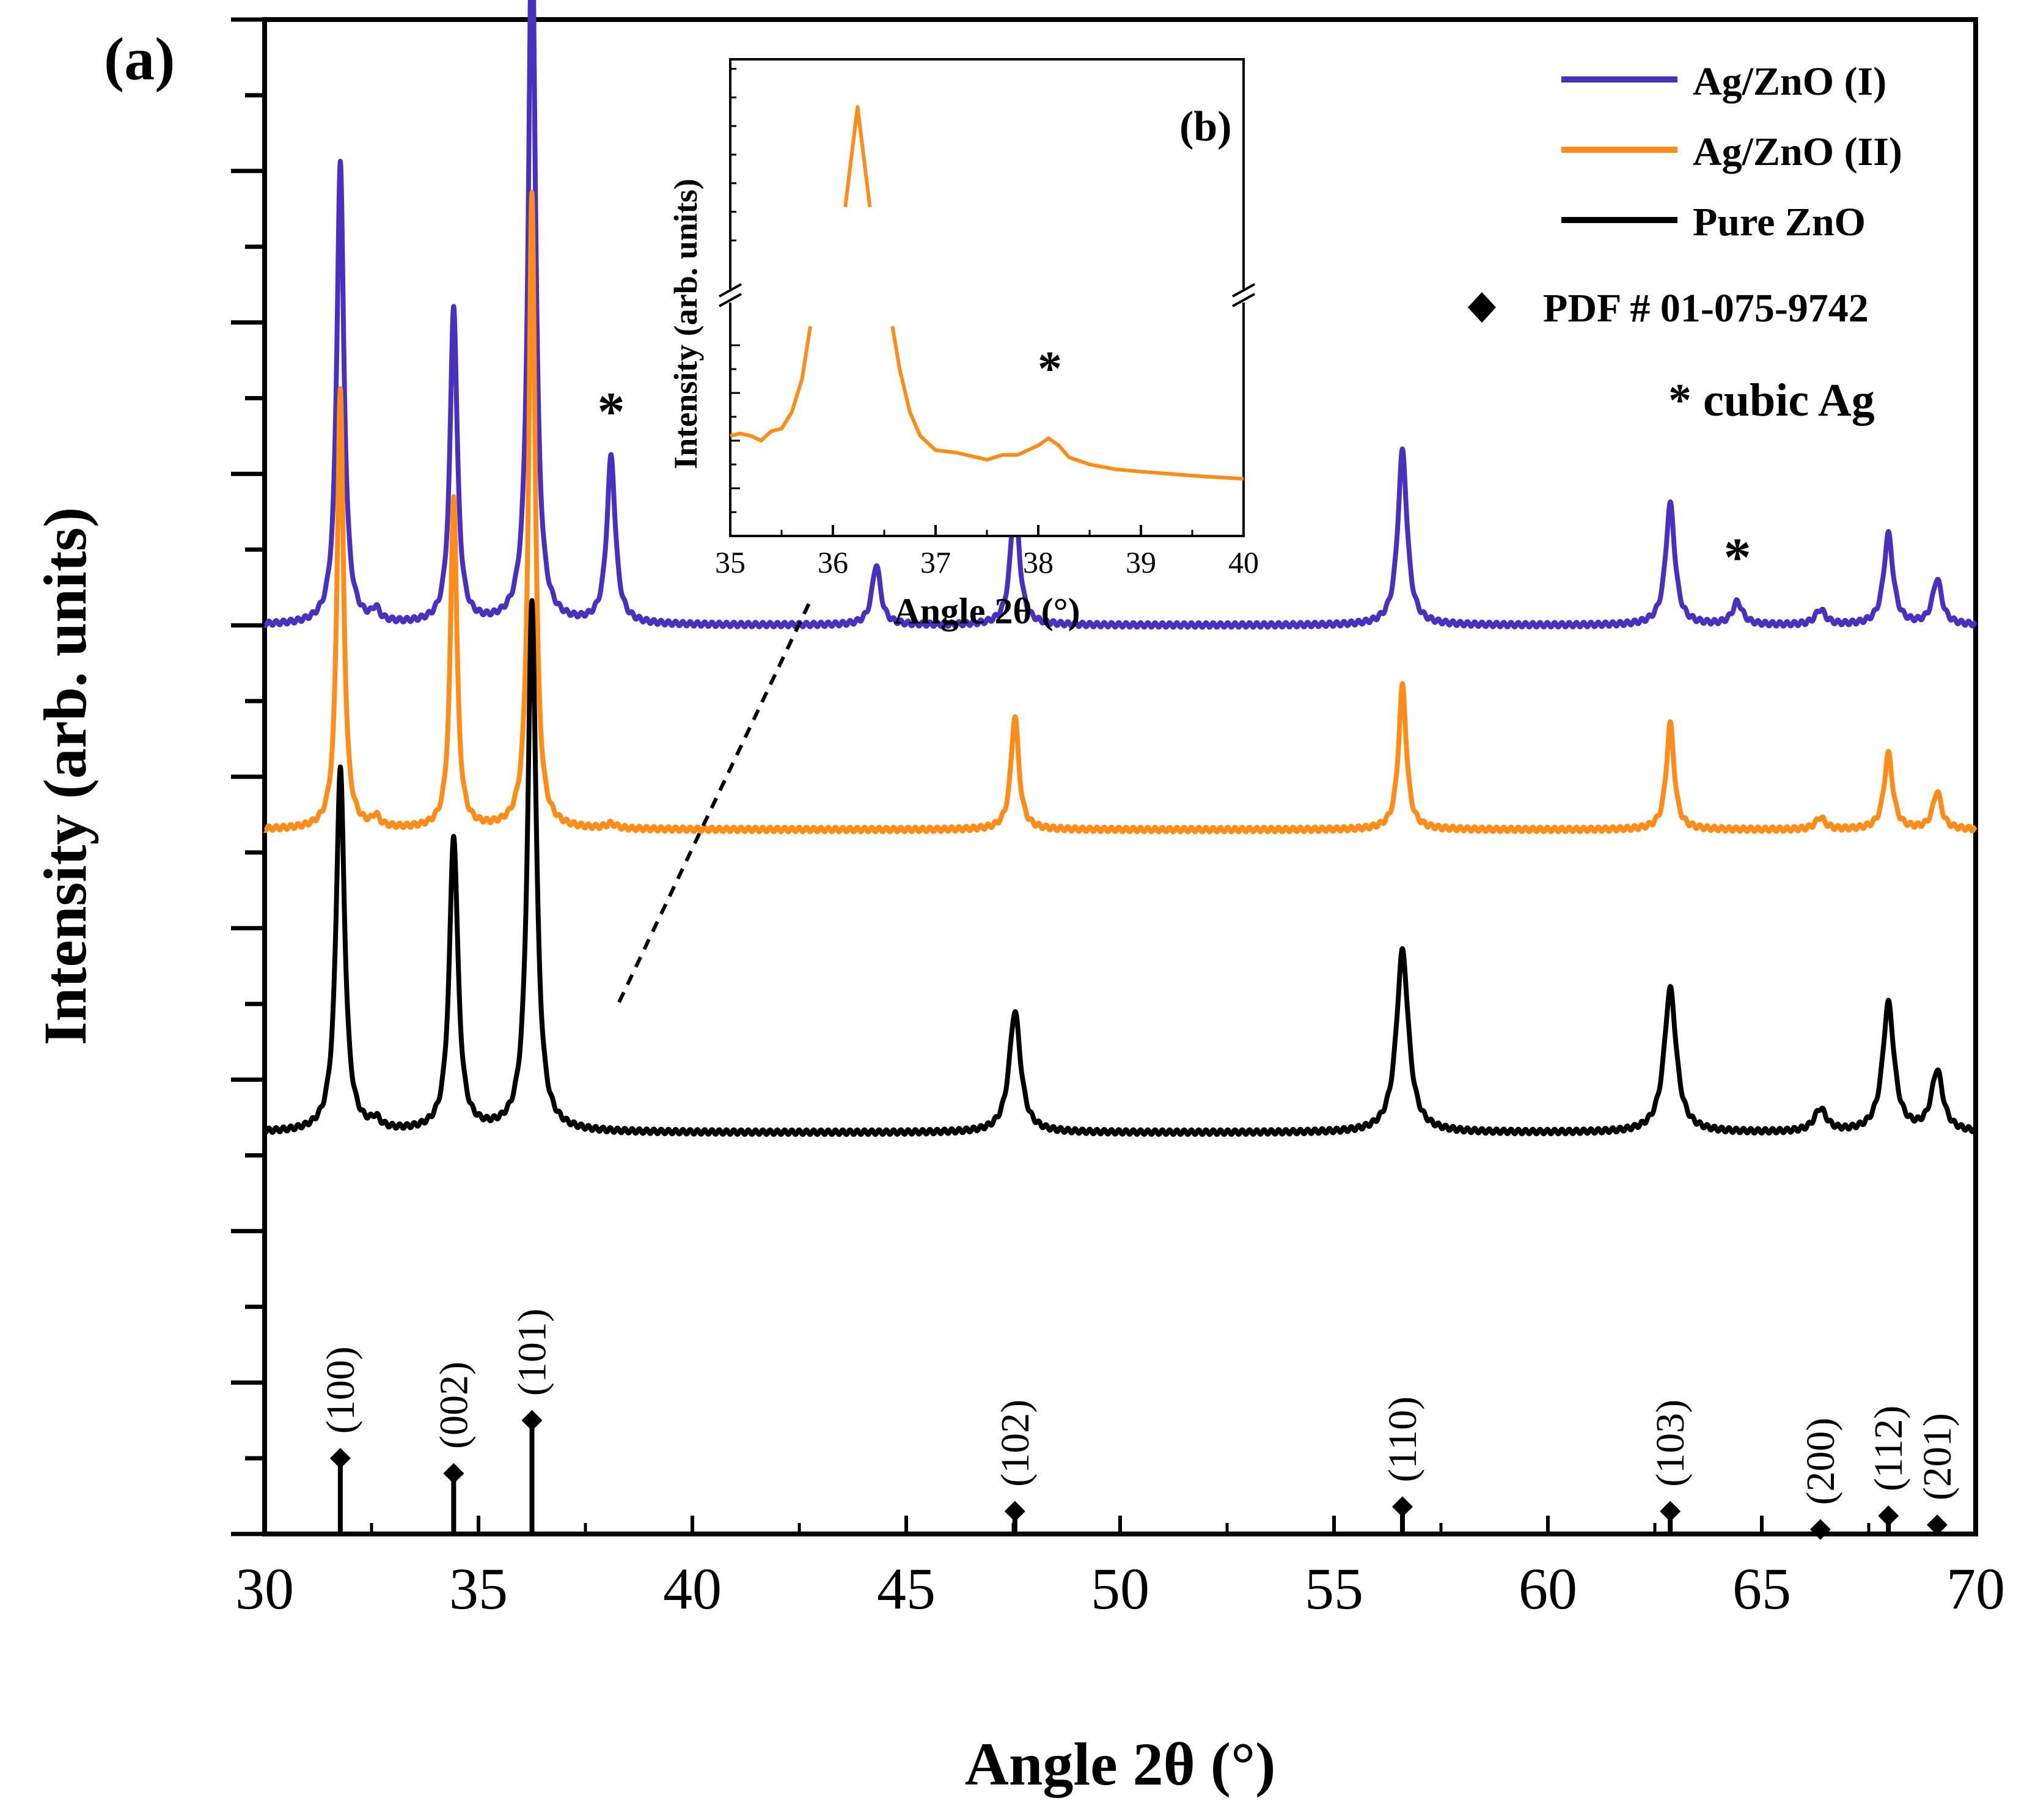 This screenshot has height=1820, width=2027. I want to click on inset-x-tick-label: 38, so click(1038, 562).